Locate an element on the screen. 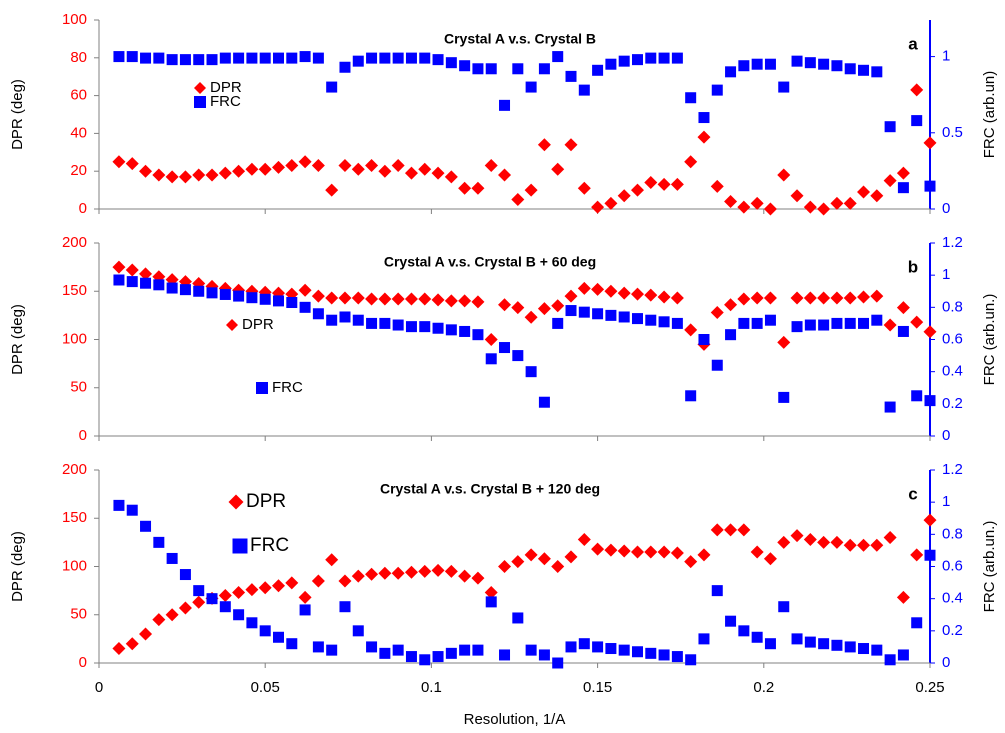 This screenshot has height=733, width=1005. y-axis-title: DPR (deg) is located at coordinates (17, 114).